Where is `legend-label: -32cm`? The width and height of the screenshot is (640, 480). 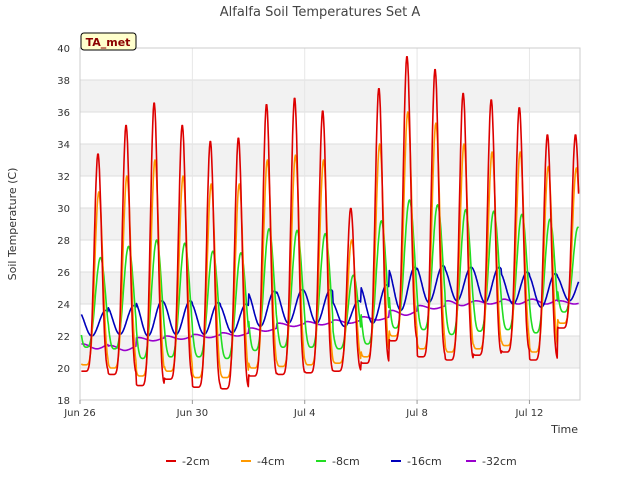
legend-label: -32cm is located at coordinates (499, 461).